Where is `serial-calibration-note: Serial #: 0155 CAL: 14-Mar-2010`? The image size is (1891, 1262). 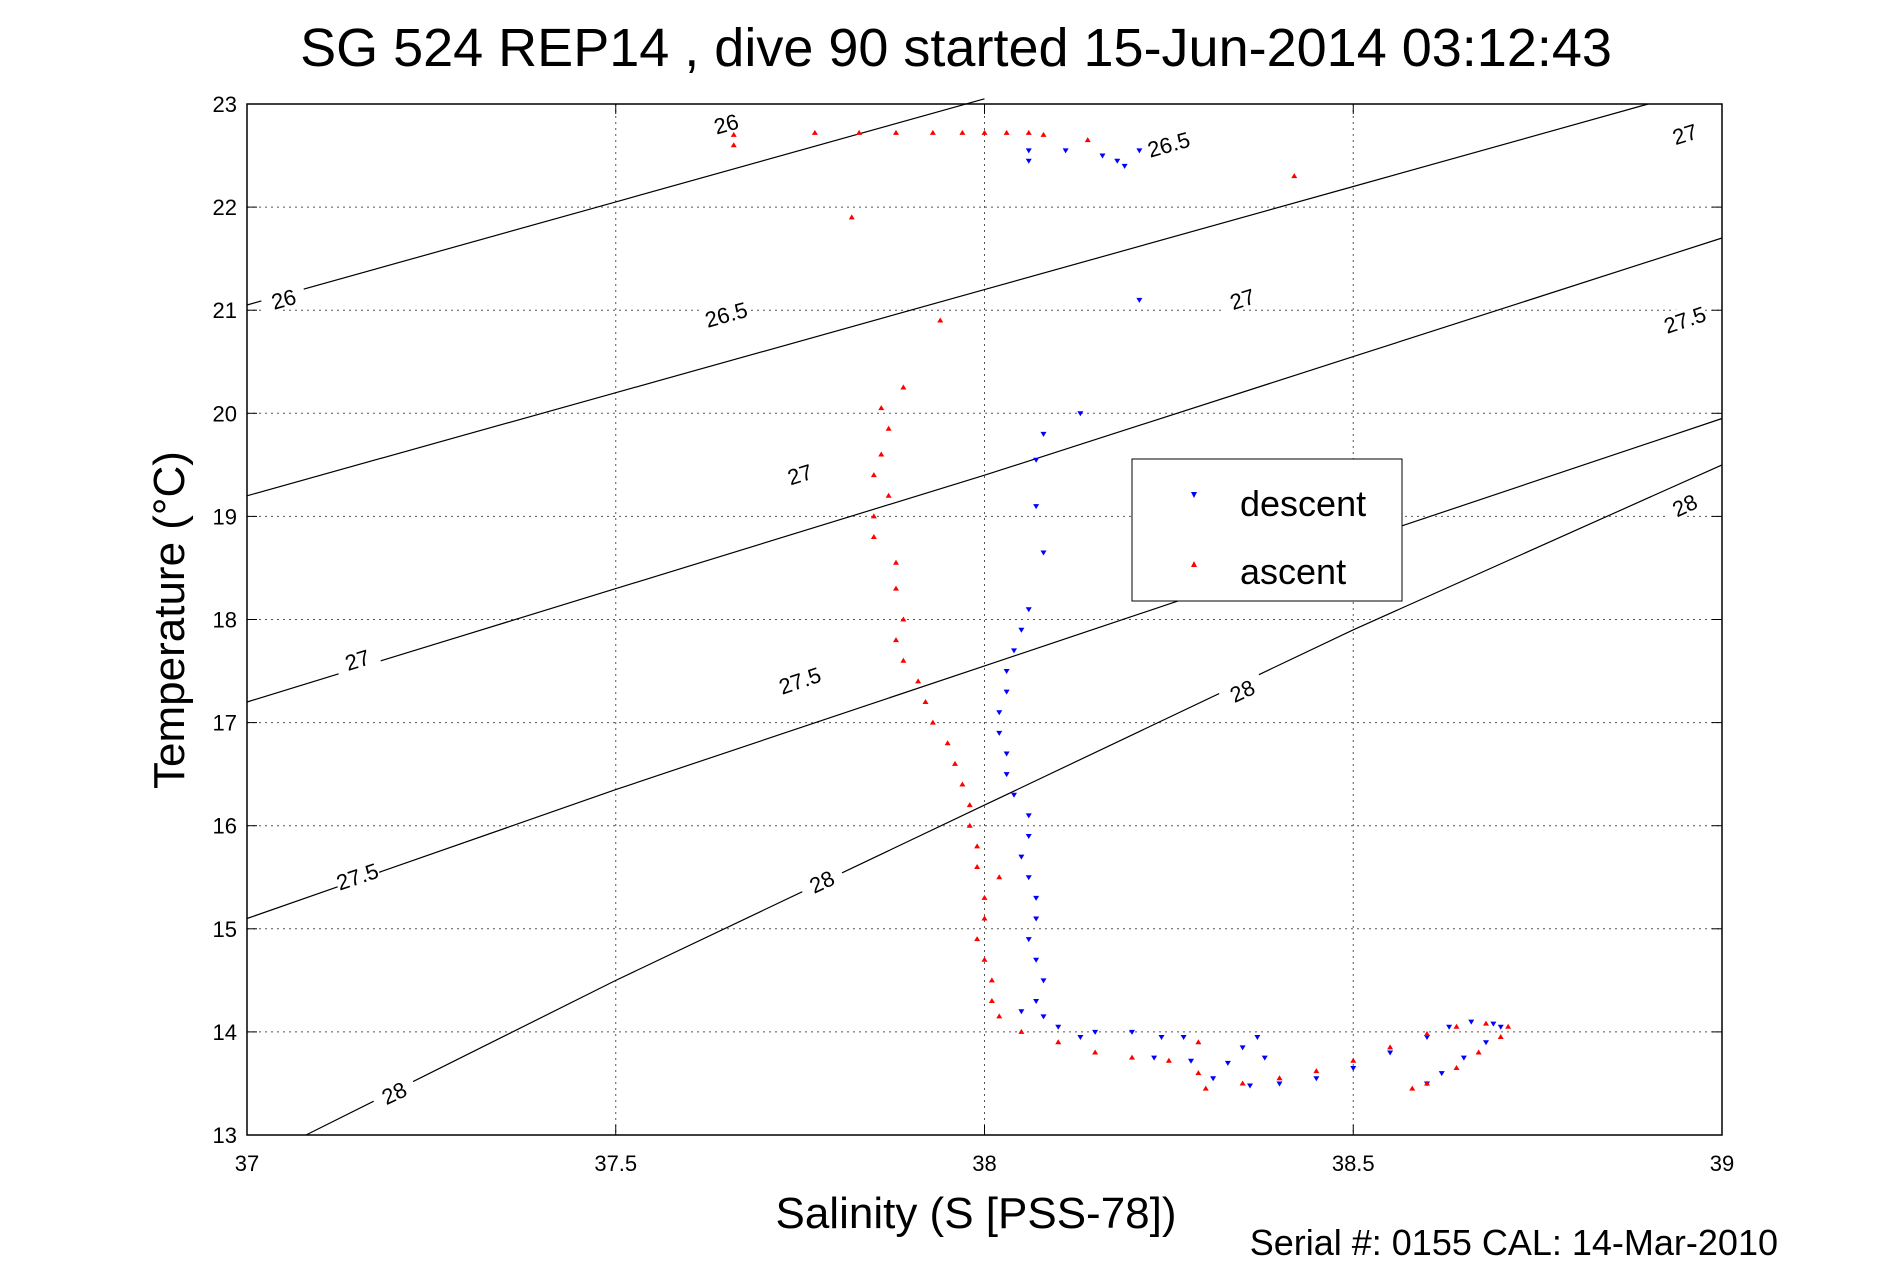 serial-calibration-note: Serial #: 0155 CAL: 14-Mar-2010 is located at coordinates (1514, 1242).